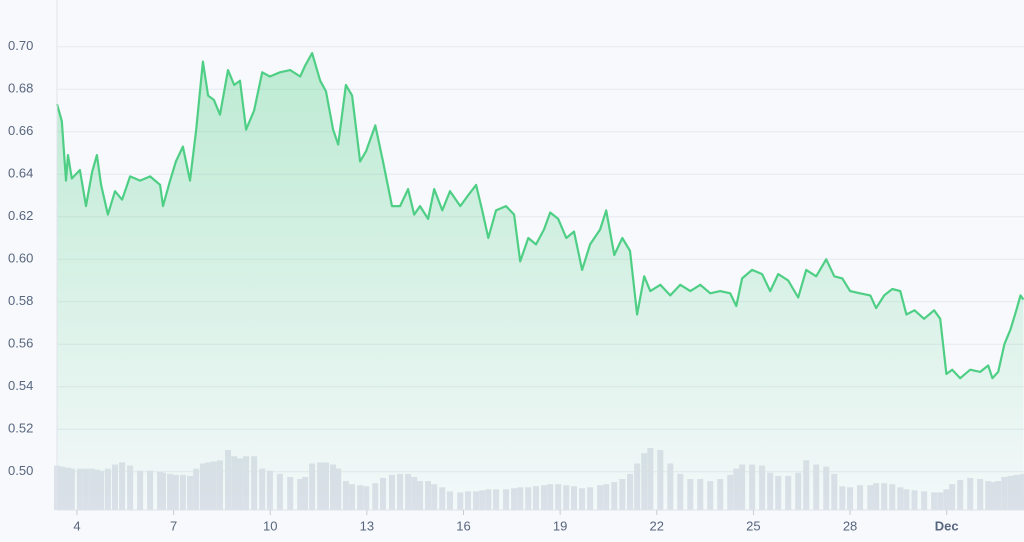 This screenshot has width=1024, height=542. What do you see at coordinates (20, 88) in the screenshot?
I see `y-tick-label: 0.68` at bounding box center [20, 88].